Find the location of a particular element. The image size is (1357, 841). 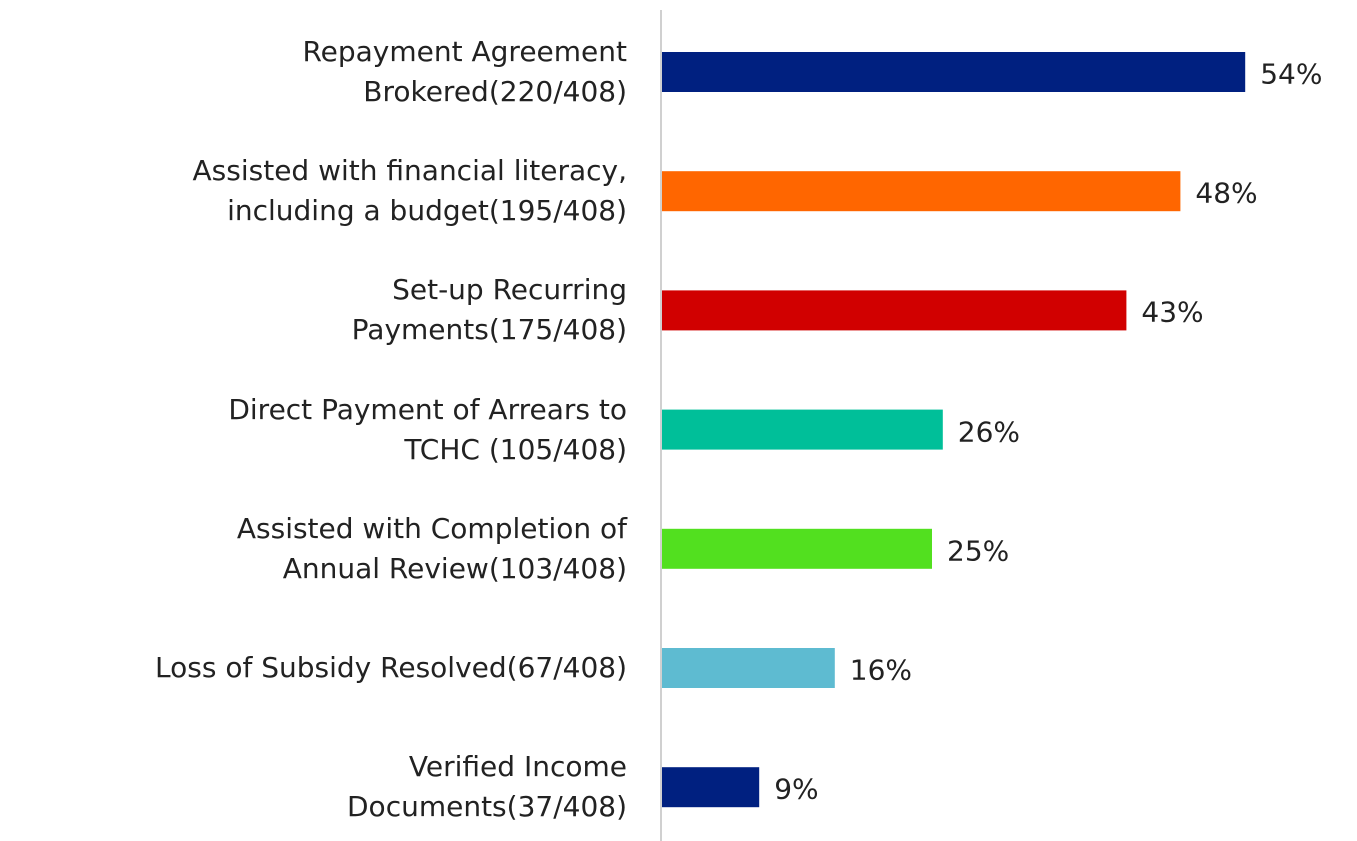

category-label: Loss of Subsidy Resolved(67/408) is located at coordinates (391, 667).